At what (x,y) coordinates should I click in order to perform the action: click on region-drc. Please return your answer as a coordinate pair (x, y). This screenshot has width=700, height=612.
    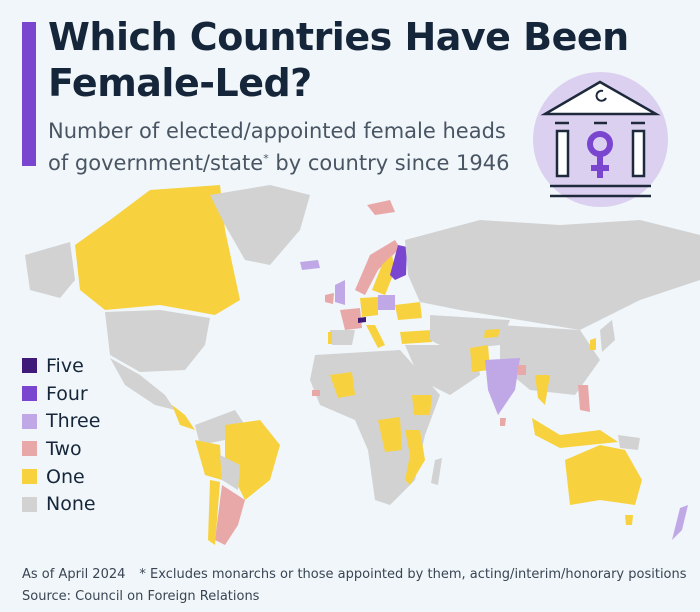
    Looking at the image, I should click on (390, 434).